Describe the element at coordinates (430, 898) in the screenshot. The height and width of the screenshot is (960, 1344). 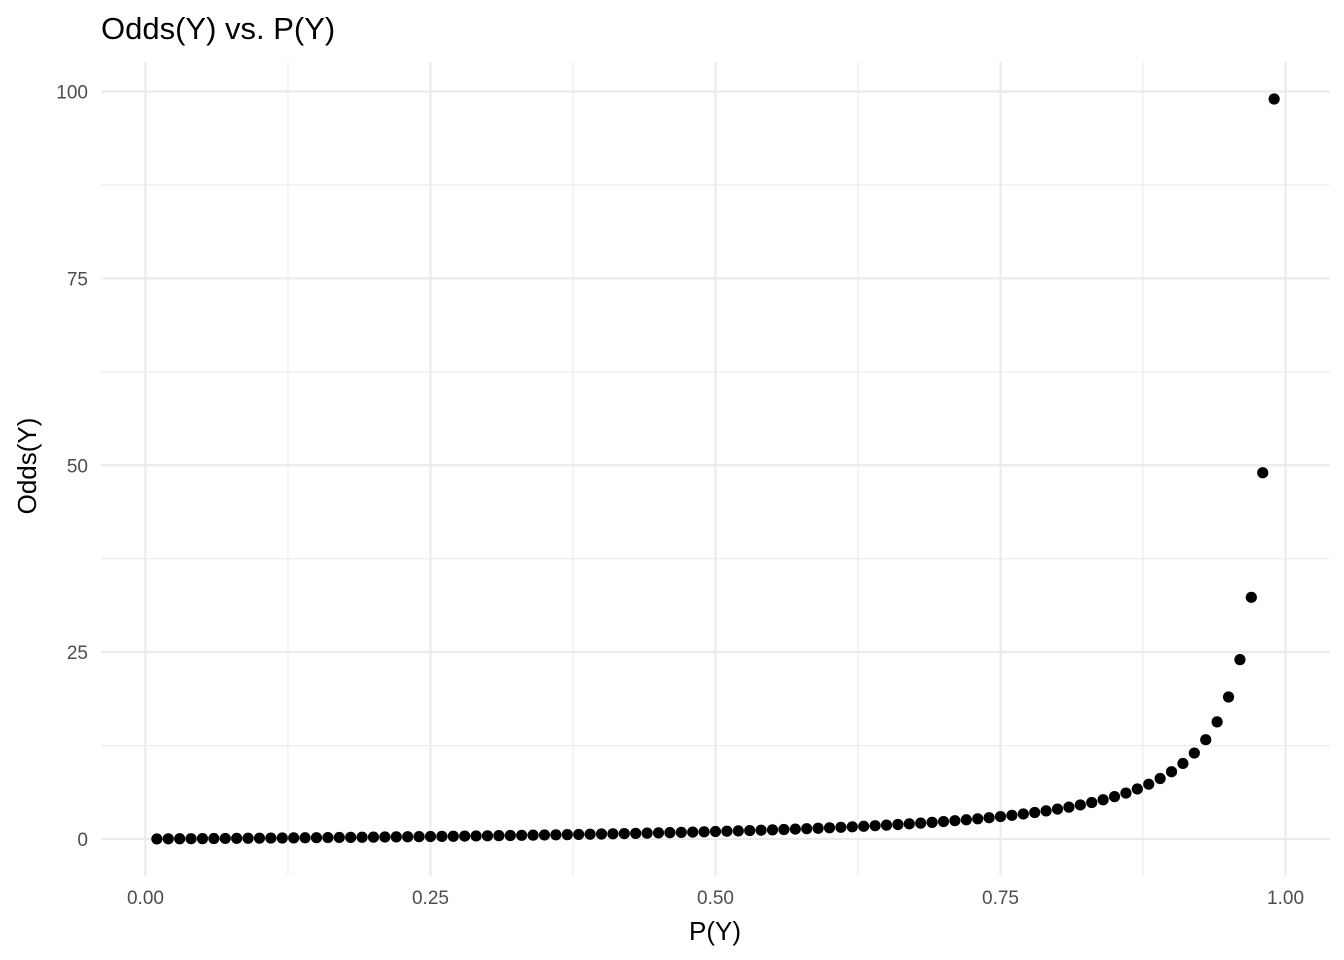
I see `x-tick-label: 0.25` at that location.